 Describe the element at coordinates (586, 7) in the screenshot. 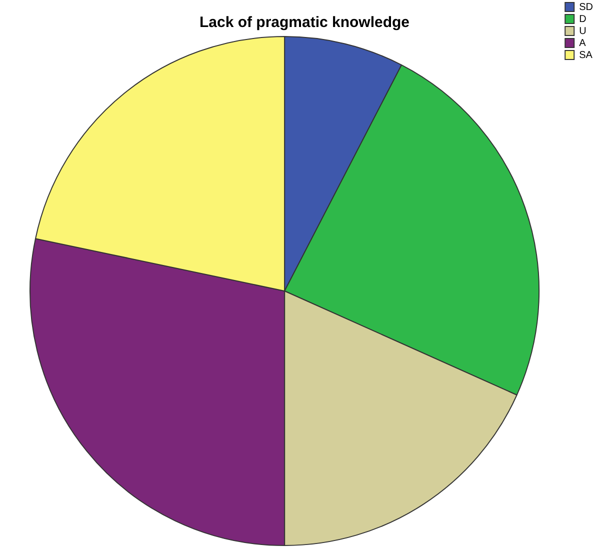

I see `legend-label: SD` at that location.